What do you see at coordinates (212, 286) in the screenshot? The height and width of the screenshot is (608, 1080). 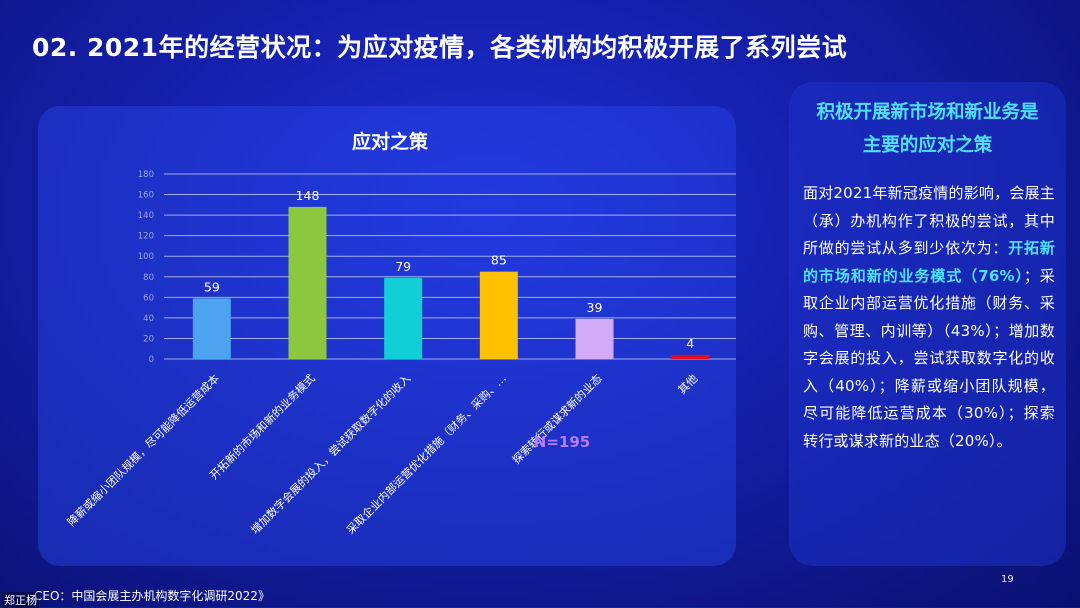 I see `bar-value-label: 59` at bounding box center [212, 286].